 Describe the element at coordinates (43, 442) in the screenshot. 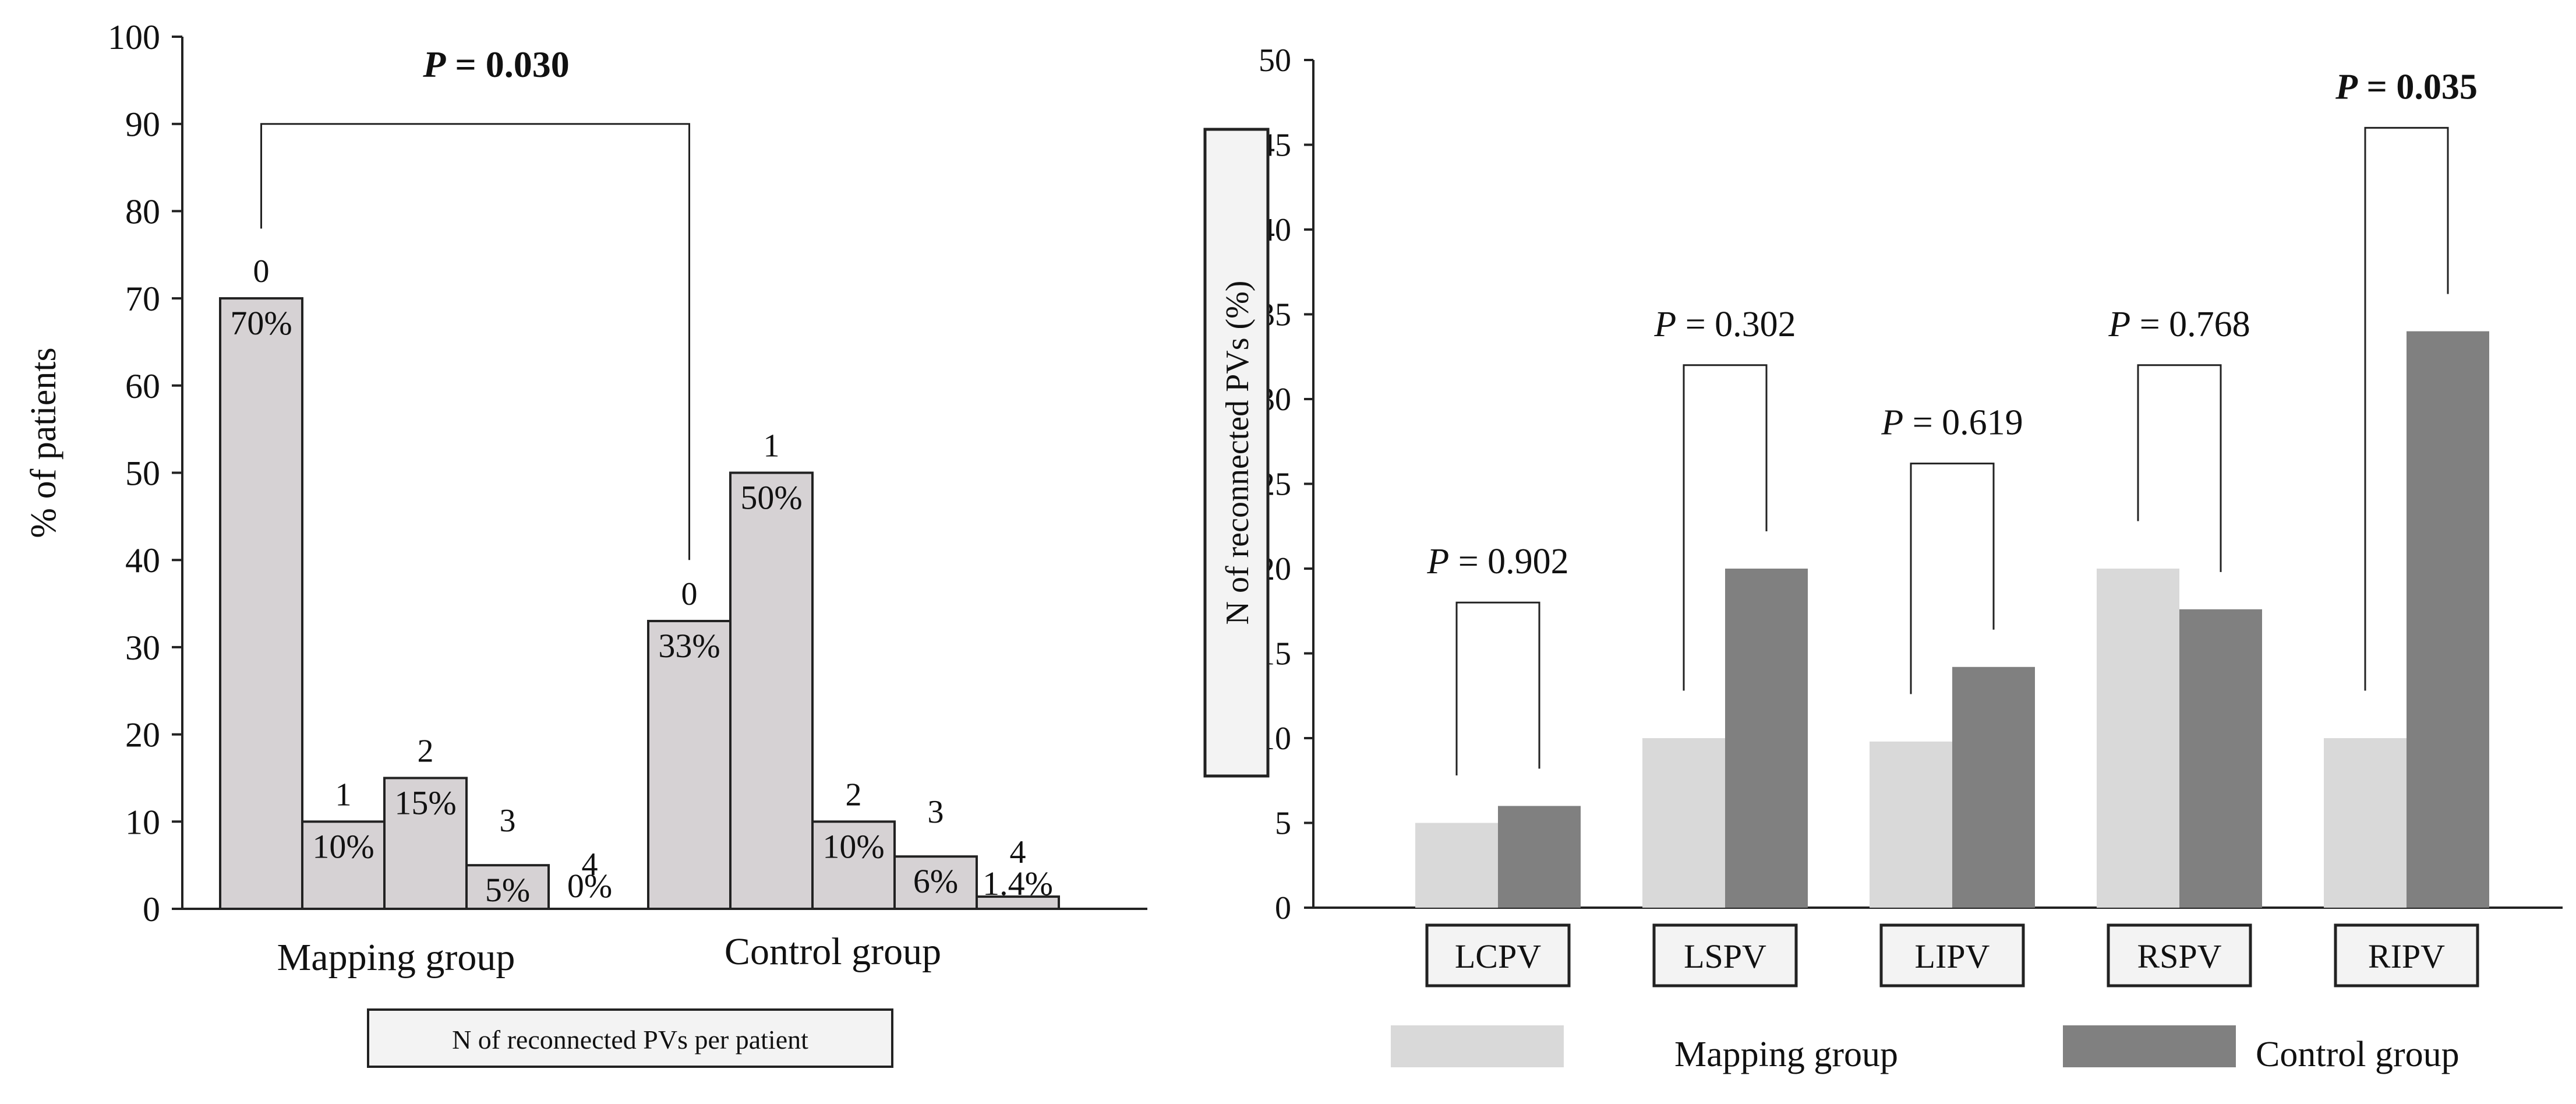

I see `left-y-axis-label: % of patients` at that location.